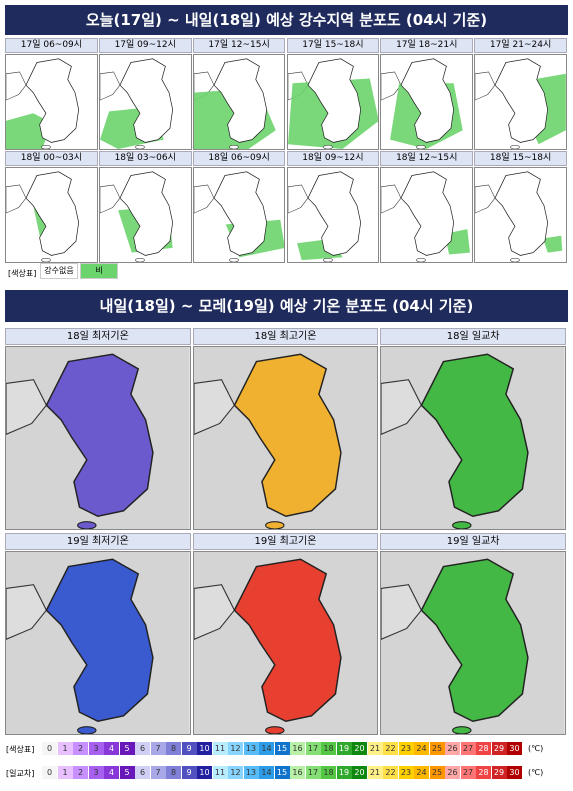 The width and height of the screenshot is (573, 791). Describe the element at coordinates (473, 336) in the screenshot. I see `panel-label: 18일 일교차` at that location.